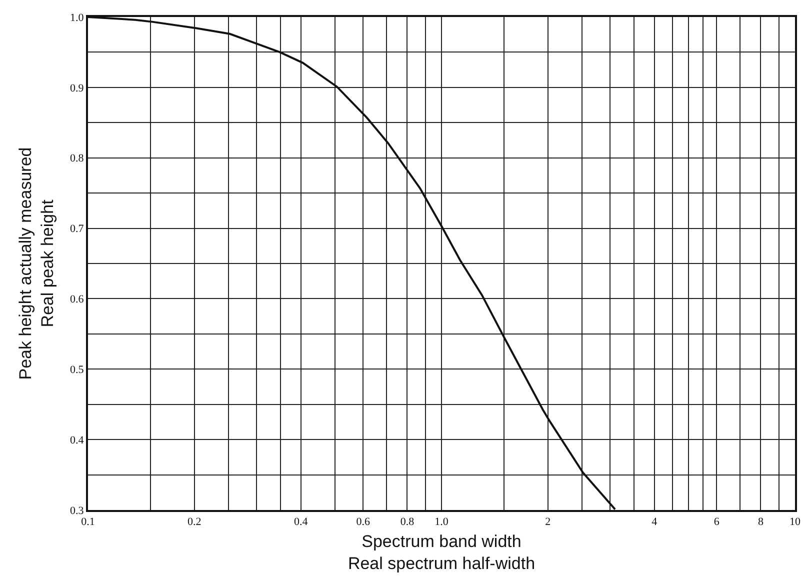 The image size is (803, 581). What do you see at coordinates (761, 522) in the screenshot?
I see `x-tick-label: 8` at bounding box center [761, 522].